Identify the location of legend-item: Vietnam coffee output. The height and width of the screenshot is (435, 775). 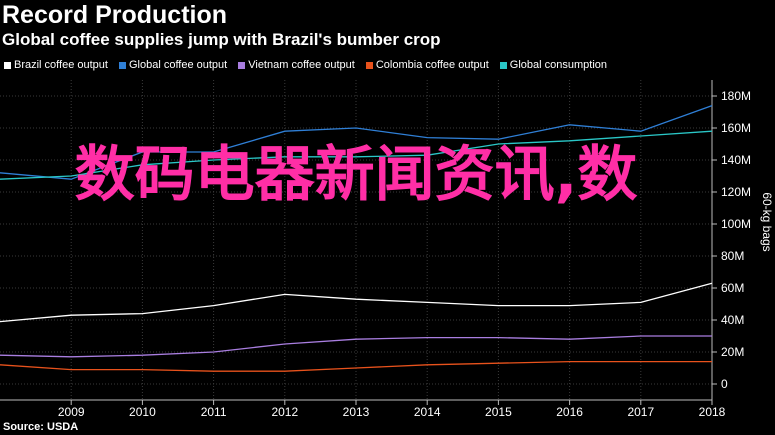
(296, 65).